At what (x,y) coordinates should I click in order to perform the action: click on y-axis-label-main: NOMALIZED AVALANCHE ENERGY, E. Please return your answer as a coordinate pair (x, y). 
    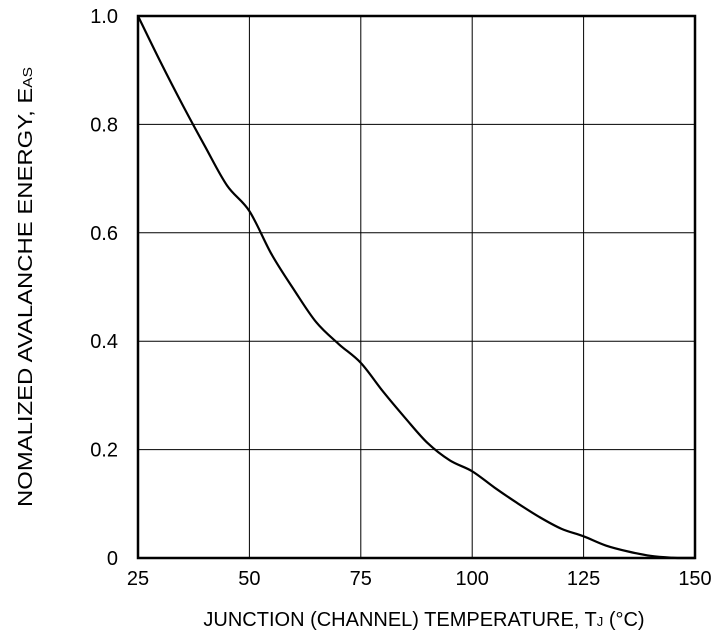
    Looking at the image, I should click on (26, 297).